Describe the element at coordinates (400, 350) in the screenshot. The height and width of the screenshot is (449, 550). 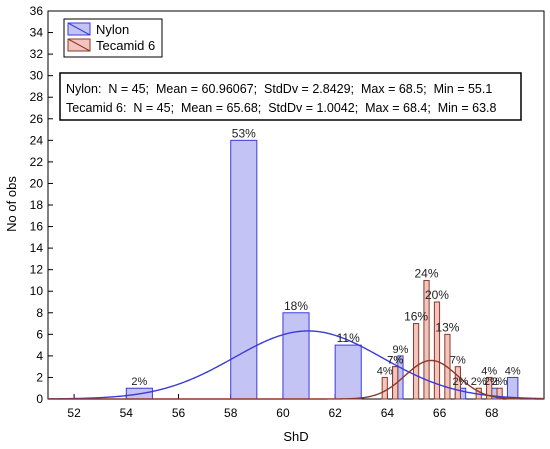
I see `bar-label: 9%` at that location.